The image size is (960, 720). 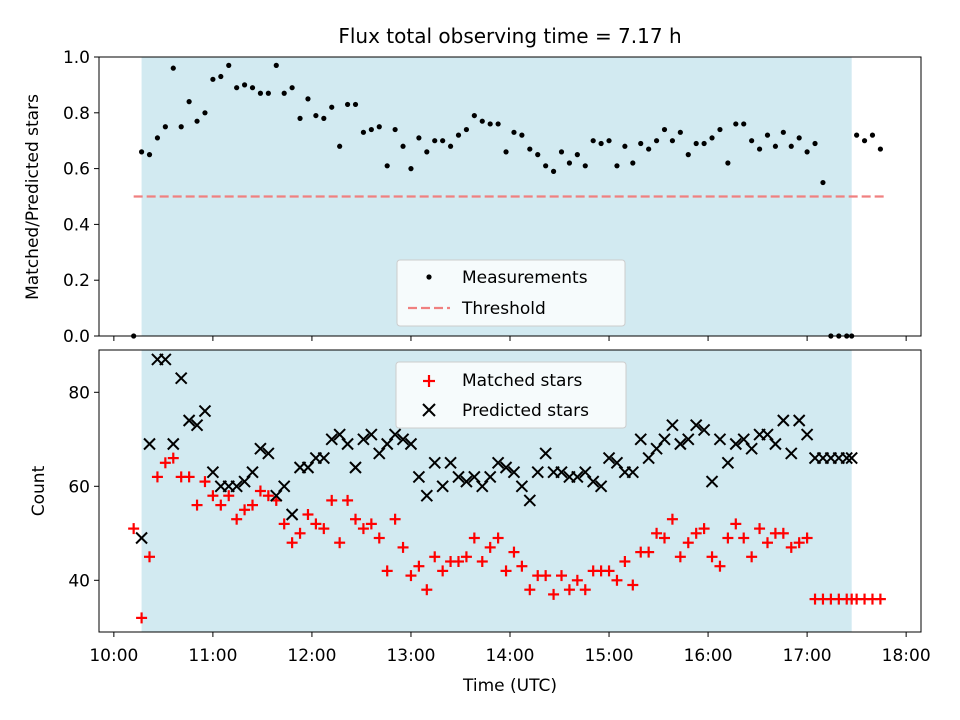 What do you see at coordinates (609, 656) in the screenshot?
I see `x-tick-label: 15:00` at bounding box center [609, 656].